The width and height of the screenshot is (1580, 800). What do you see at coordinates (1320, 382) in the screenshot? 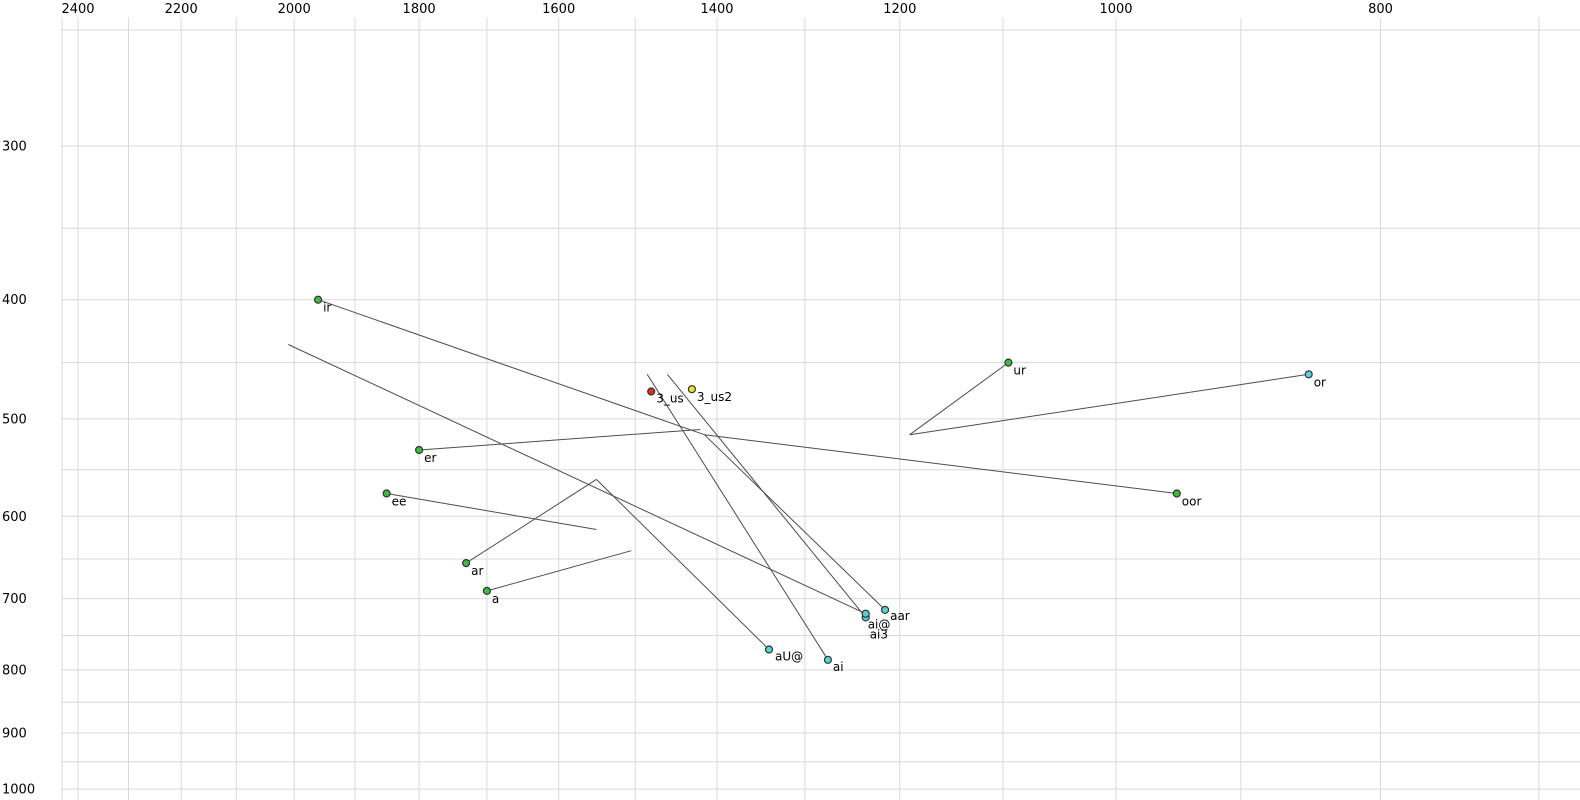
I see `point-label-or: or` at bounding box center [1320, 382].